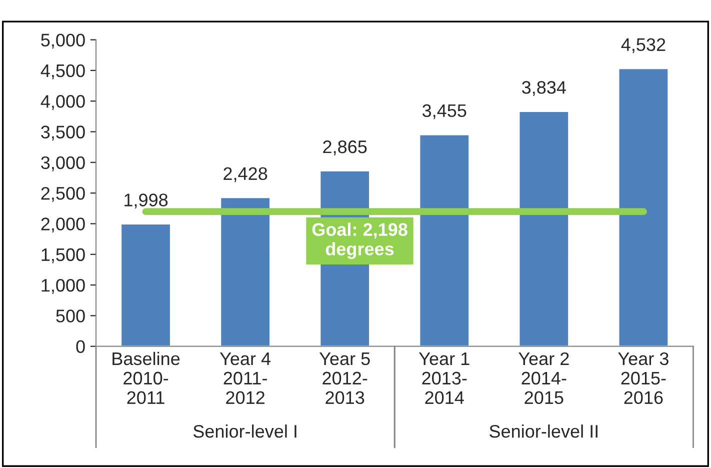  Describe the element at coordinates (245, 378) in the screenshot. I see `x-tick-label: Year 4 2011- 2012` at that location.